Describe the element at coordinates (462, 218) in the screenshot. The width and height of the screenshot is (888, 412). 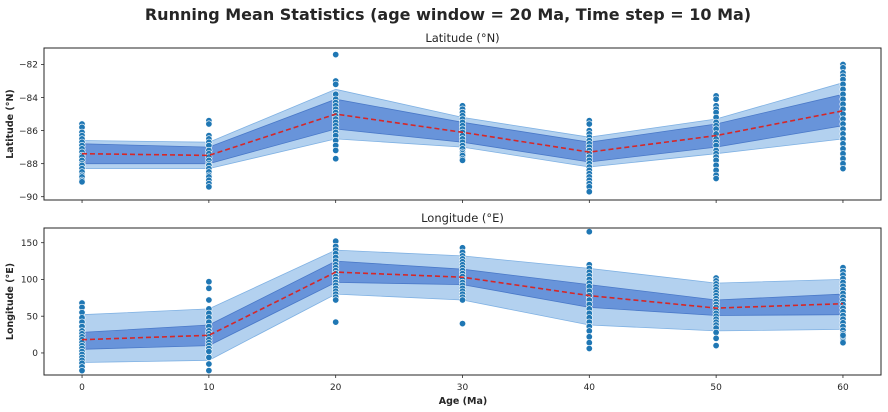
I see `longitude-panel-title: Longitude (°E)` at that location.